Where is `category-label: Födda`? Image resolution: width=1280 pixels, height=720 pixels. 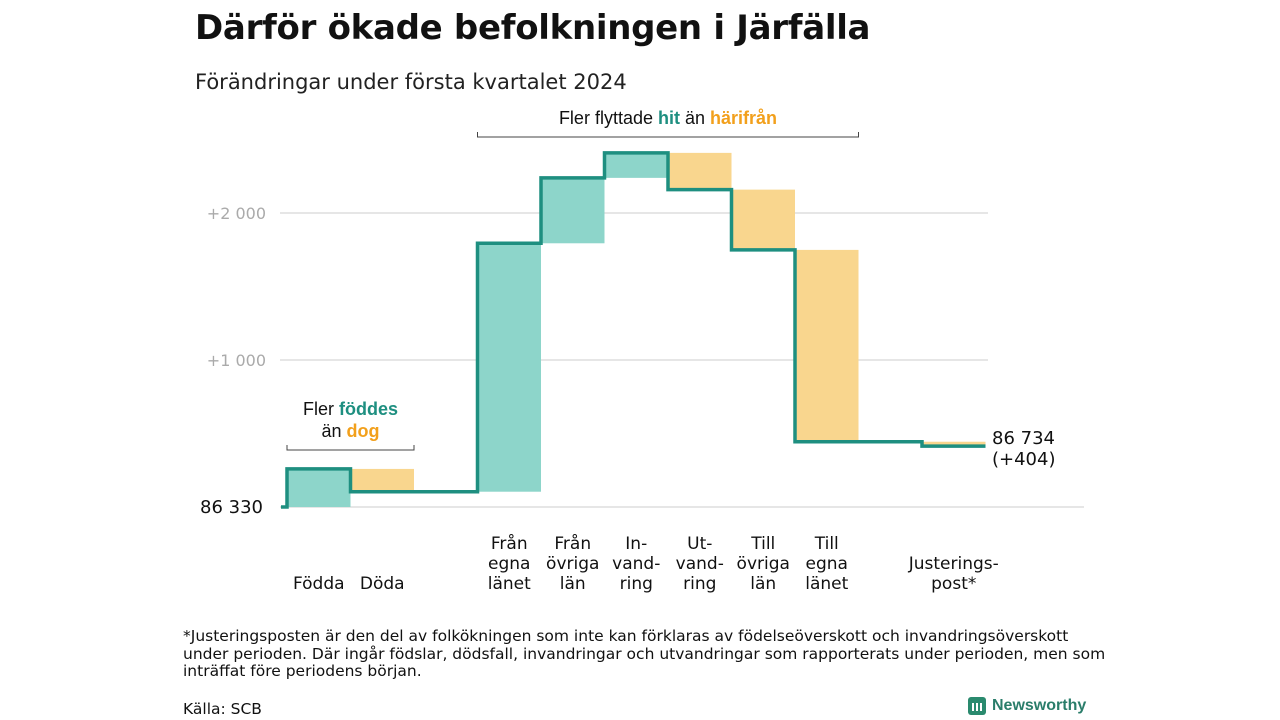 category-label: Födda is located at coordinates (319, 584).